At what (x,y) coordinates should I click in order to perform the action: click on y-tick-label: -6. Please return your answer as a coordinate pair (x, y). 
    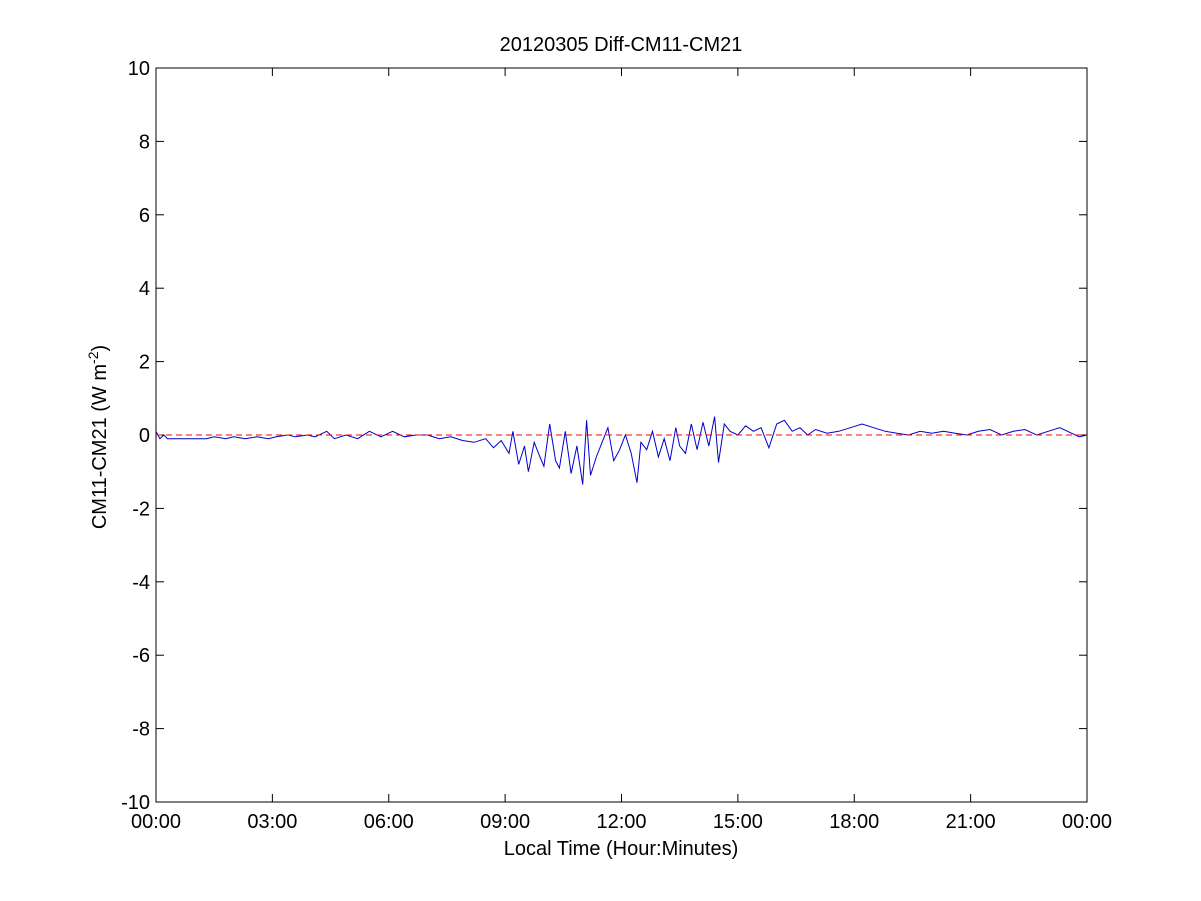
    Looking at the image, I should click on (141, 656).